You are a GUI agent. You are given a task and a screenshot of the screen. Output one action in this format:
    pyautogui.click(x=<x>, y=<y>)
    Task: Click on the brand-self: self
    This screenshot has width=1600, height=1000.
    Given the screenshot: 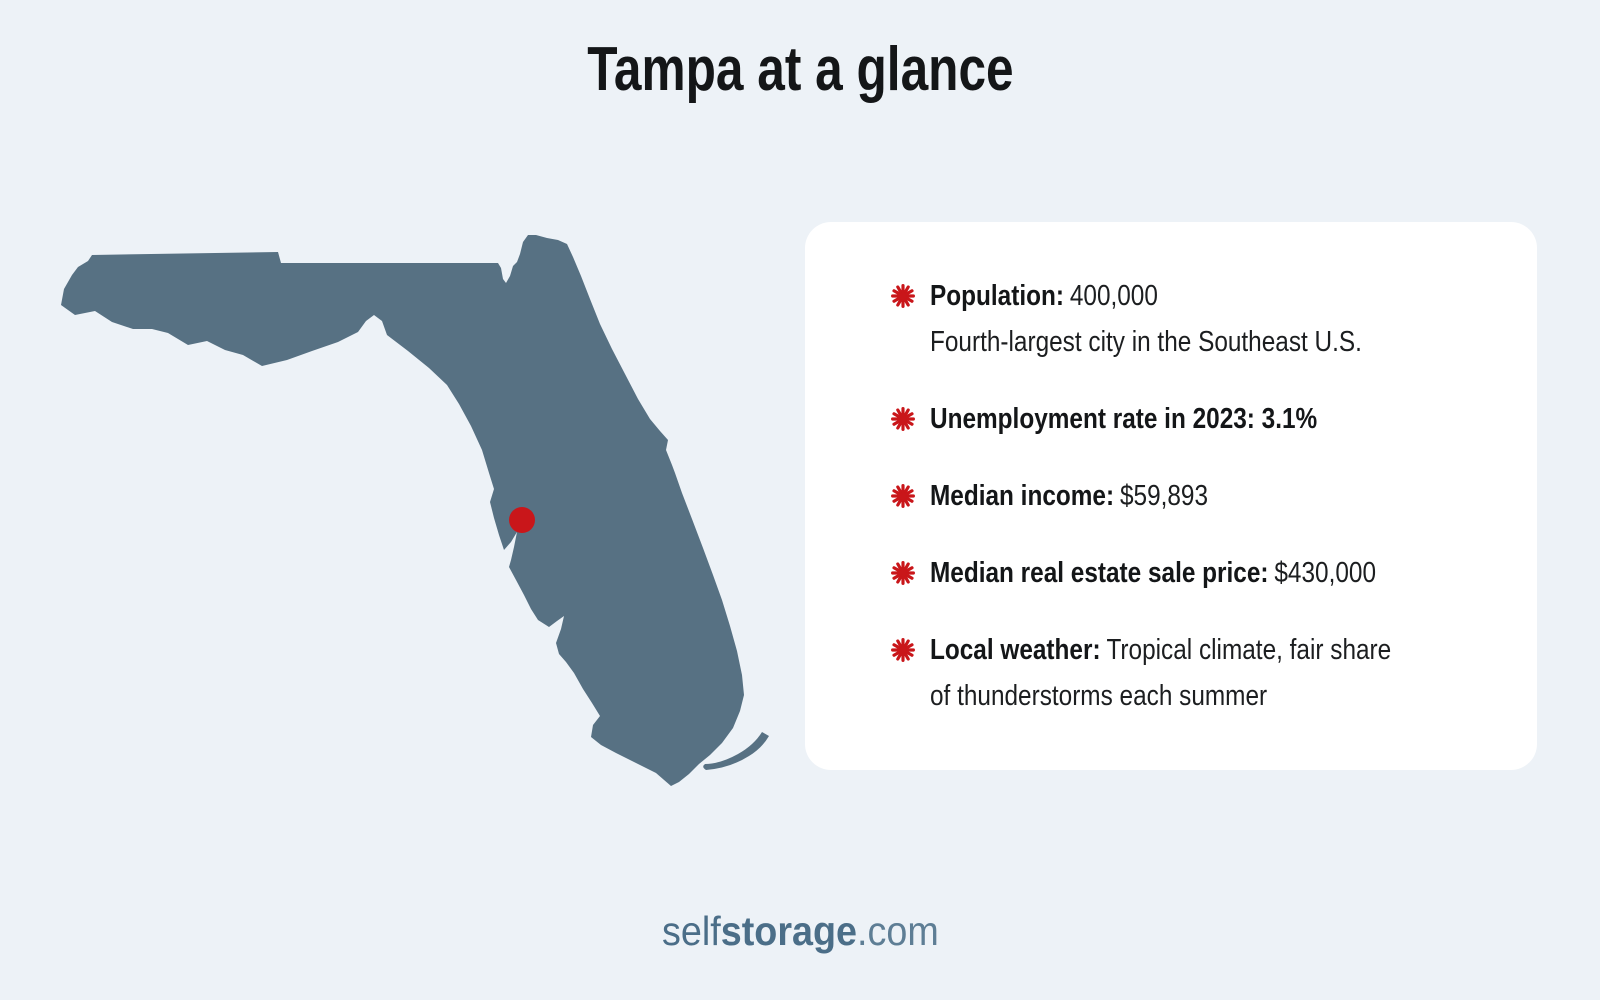 What is the action you would take?
    pyautogui.click(x=691, y=931)
    